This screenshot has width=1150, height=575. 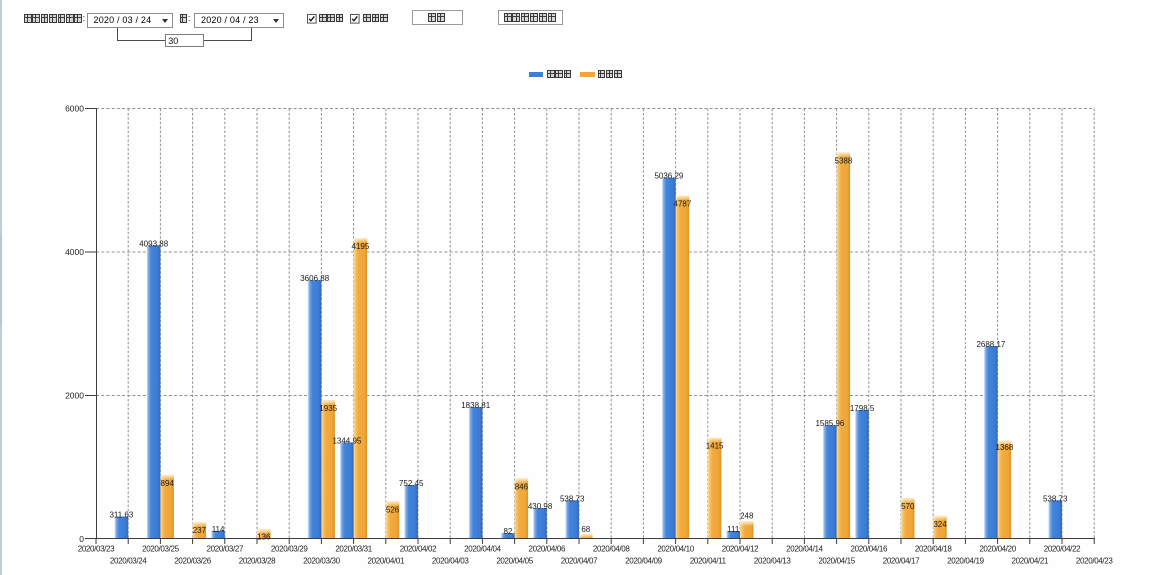 I want to click on svg-text: 2020/04/21, so click(x=1030, y=561).